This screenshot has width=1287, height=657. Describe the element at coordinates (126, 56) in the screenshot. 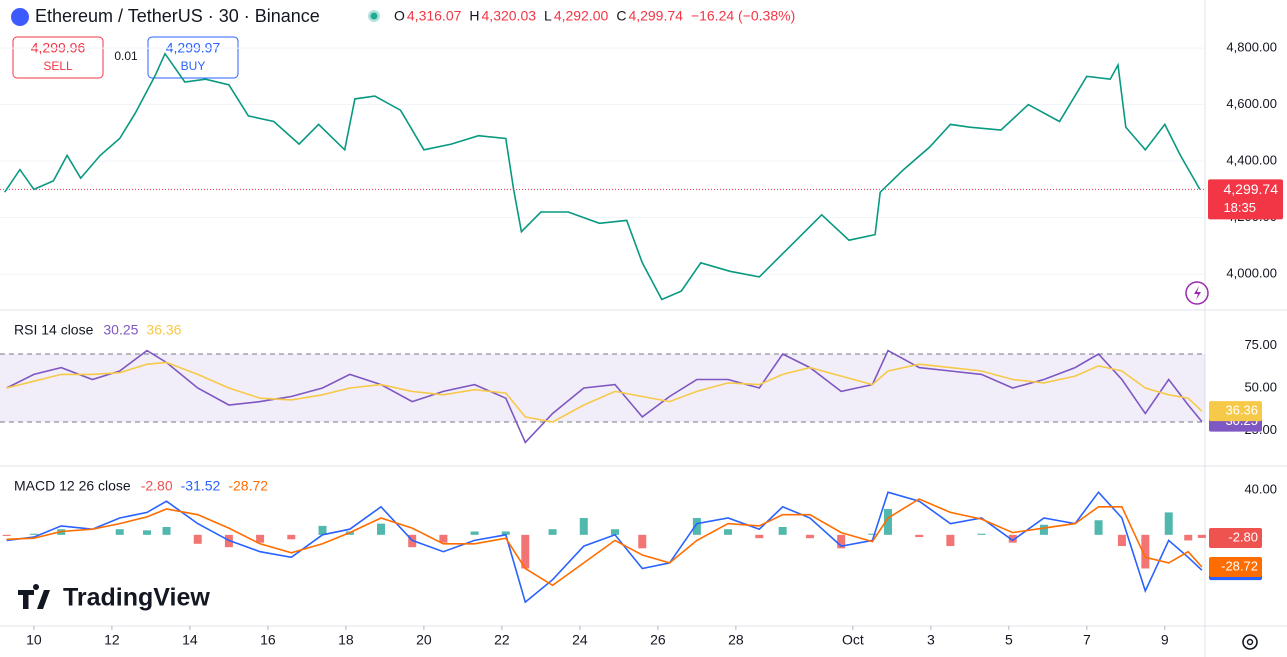

I see `spread: 0.01` at that location.